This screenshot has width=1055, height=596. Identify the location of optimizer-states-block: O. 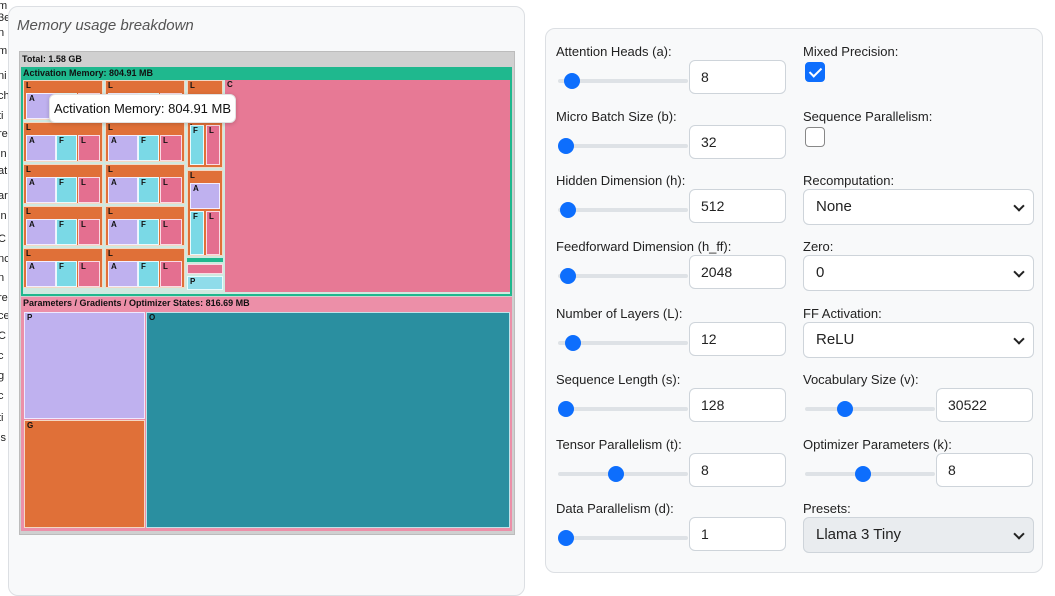
(328, 420).